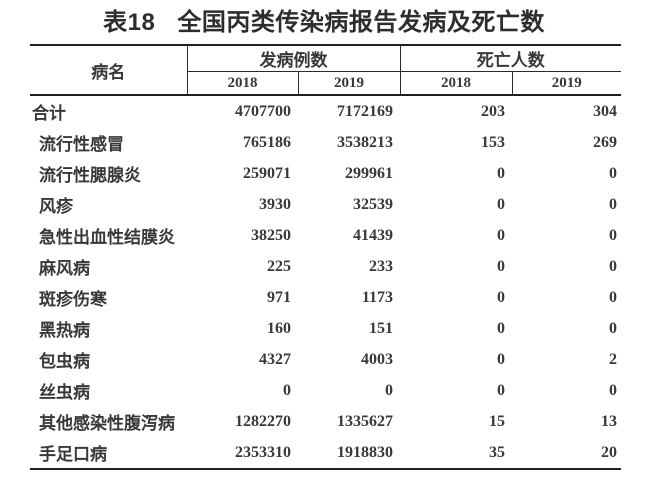 The width and height of the screenshot is (648, 483). What do you see at coordinates (275, 359) in the screenshot?
I see `cases-2018-value: 4327` at bounding box center [275, 359].